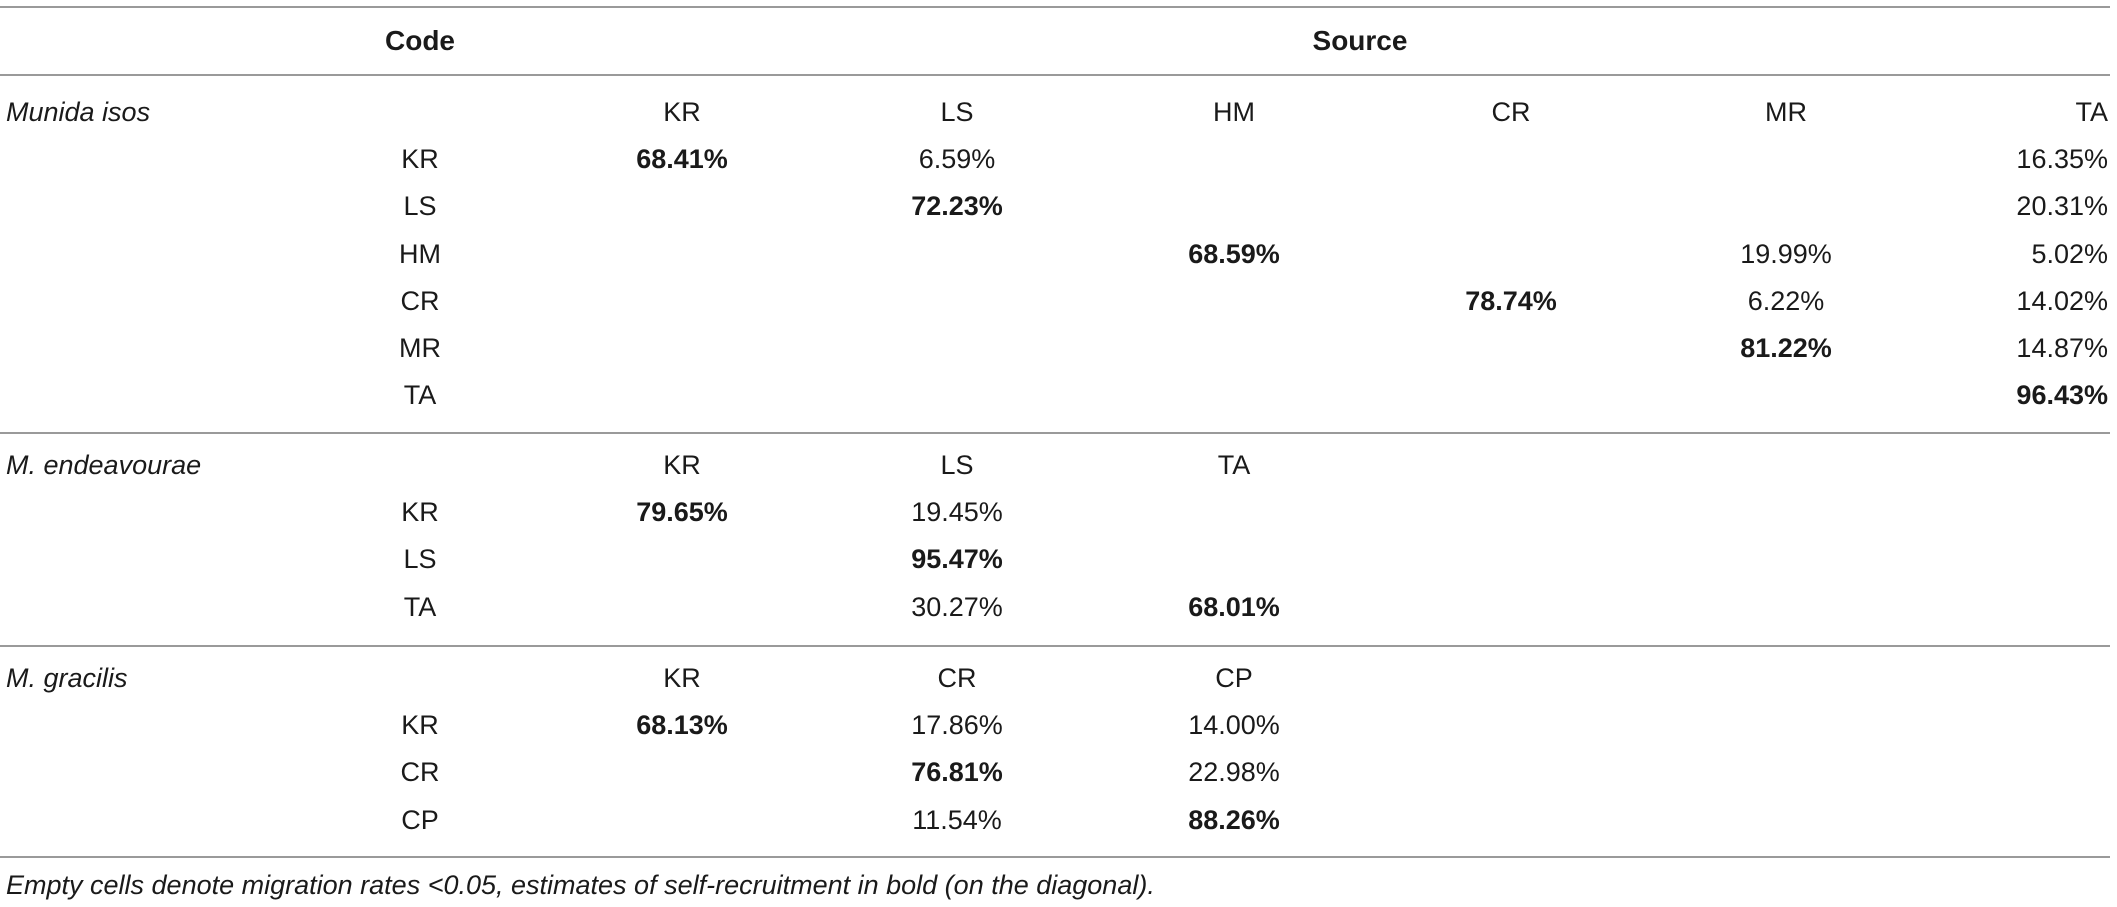  I want to click on source-column-header: CP, so click(1234, 678).